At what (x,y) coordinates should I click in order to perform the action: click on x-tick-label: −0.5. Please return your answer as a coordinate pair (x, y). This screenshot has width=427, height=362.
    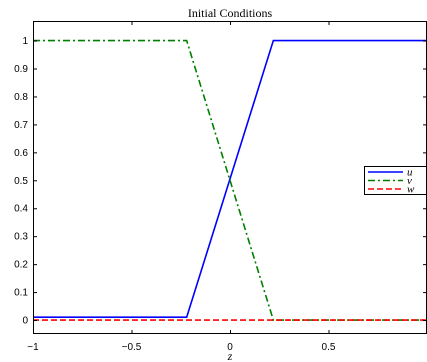
    Looking at the image, I should click on (132, 347).